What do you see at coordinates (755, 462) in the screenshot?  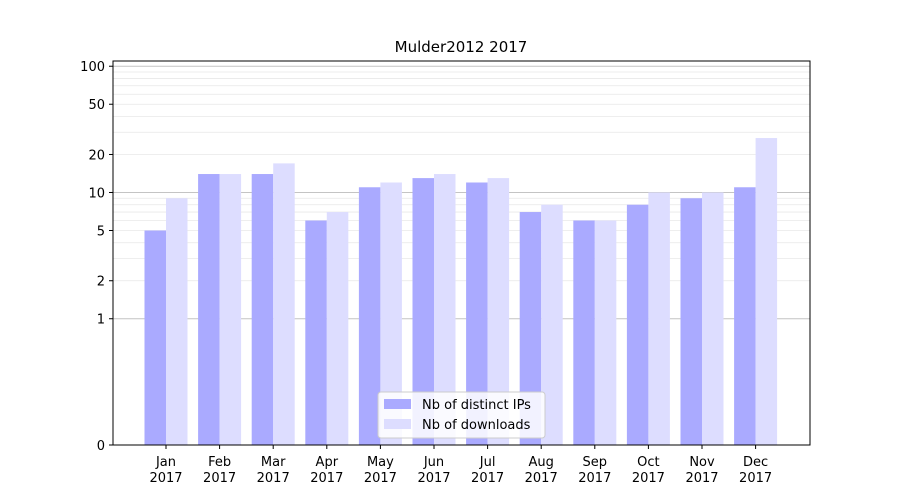 I see `x-tick-label-month: Dec` at bounding box center [755, 462].